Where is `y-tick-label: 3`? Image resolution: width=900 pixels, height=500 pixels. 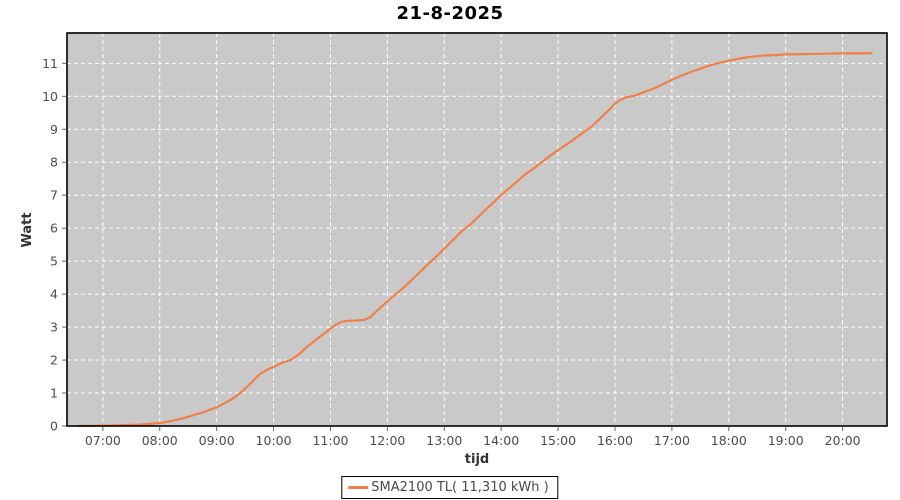 y-tick-label: 3 is located at coordinates (54, 327).